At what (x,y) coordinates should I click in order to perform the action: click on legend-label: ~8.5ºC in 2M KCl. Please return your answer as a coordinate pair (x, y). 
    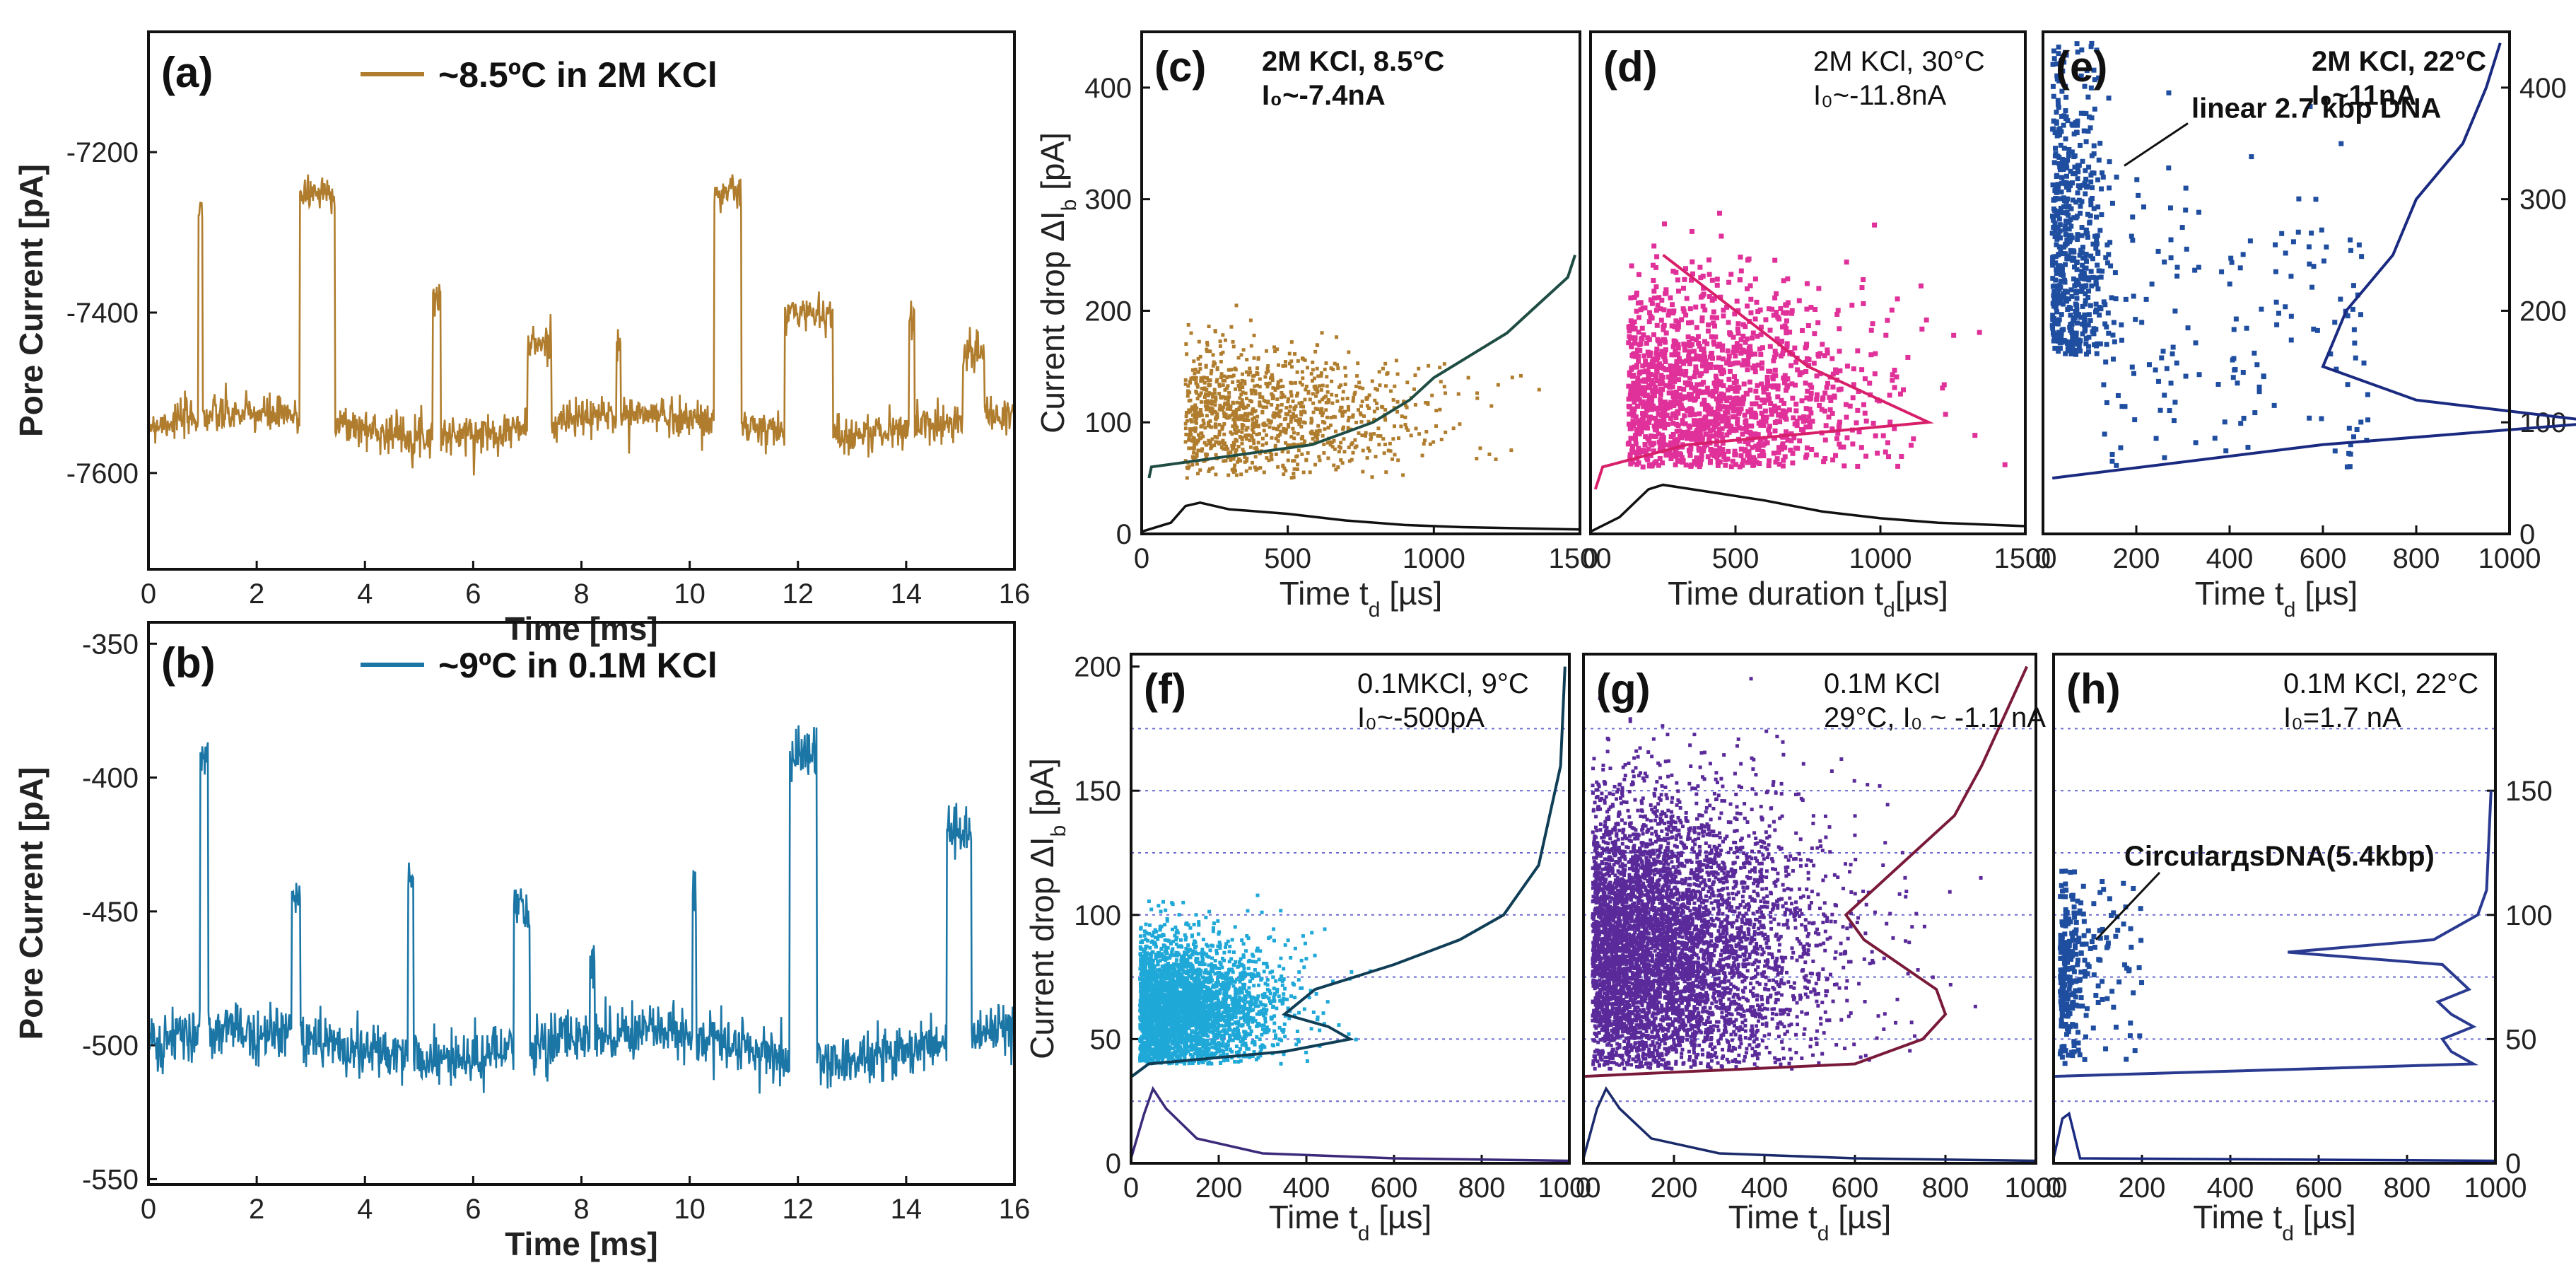
    Looking at the image, I should click on (578, 75).